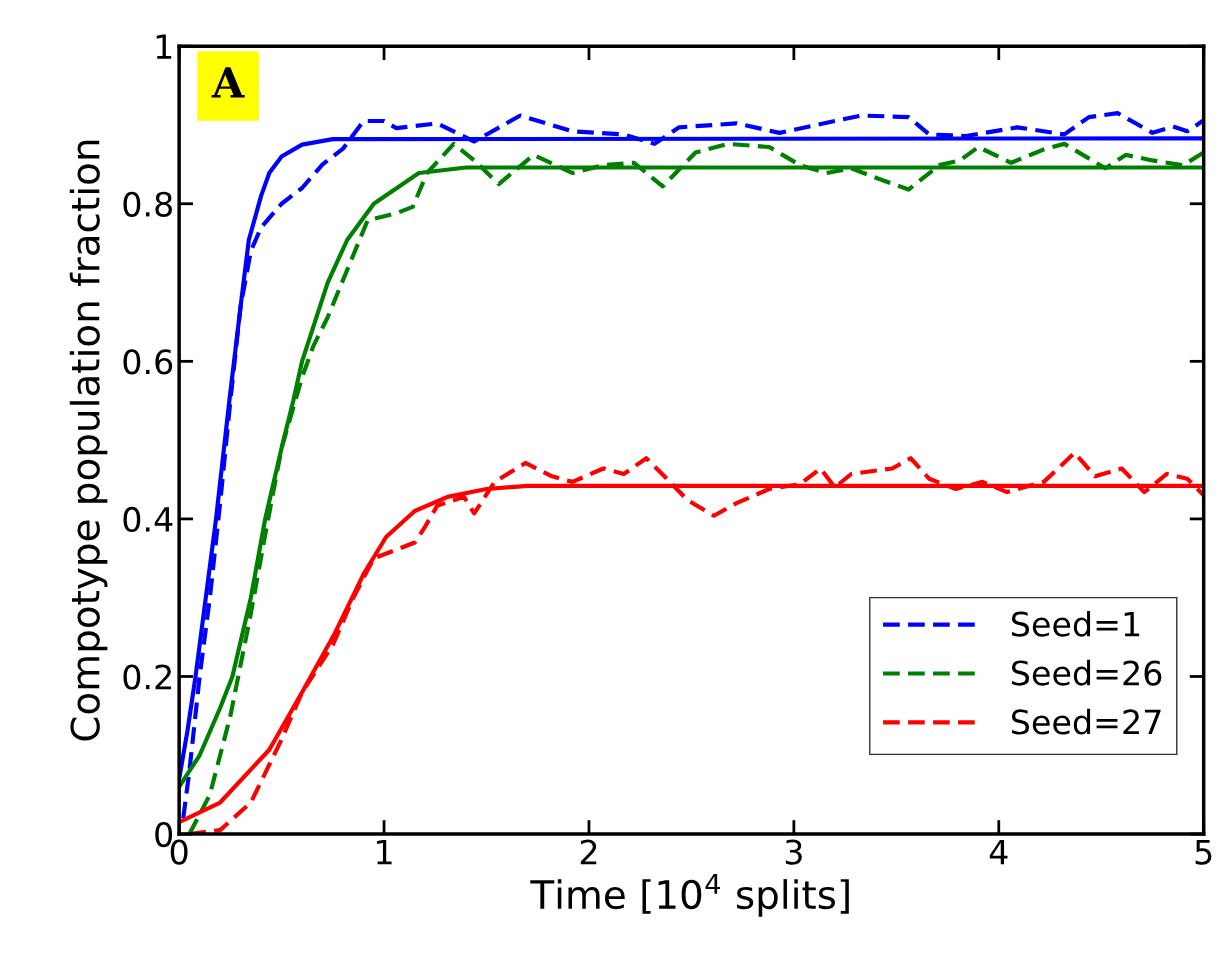 This screenshot has width=1227, height=962. What do you see at coordinates (147, 204) in the screenshot?
I see `y-tick-label: 0.8` at bounding box center [147, 204].